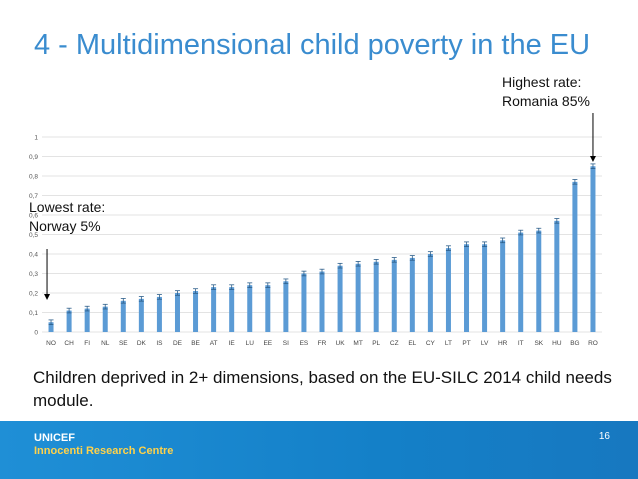 Image resolution: width=638 pixels, height=479 pixels. Describe the element at coordinates (485, 343) in the screenshot. I see `x-tick-label: LV` at that location.